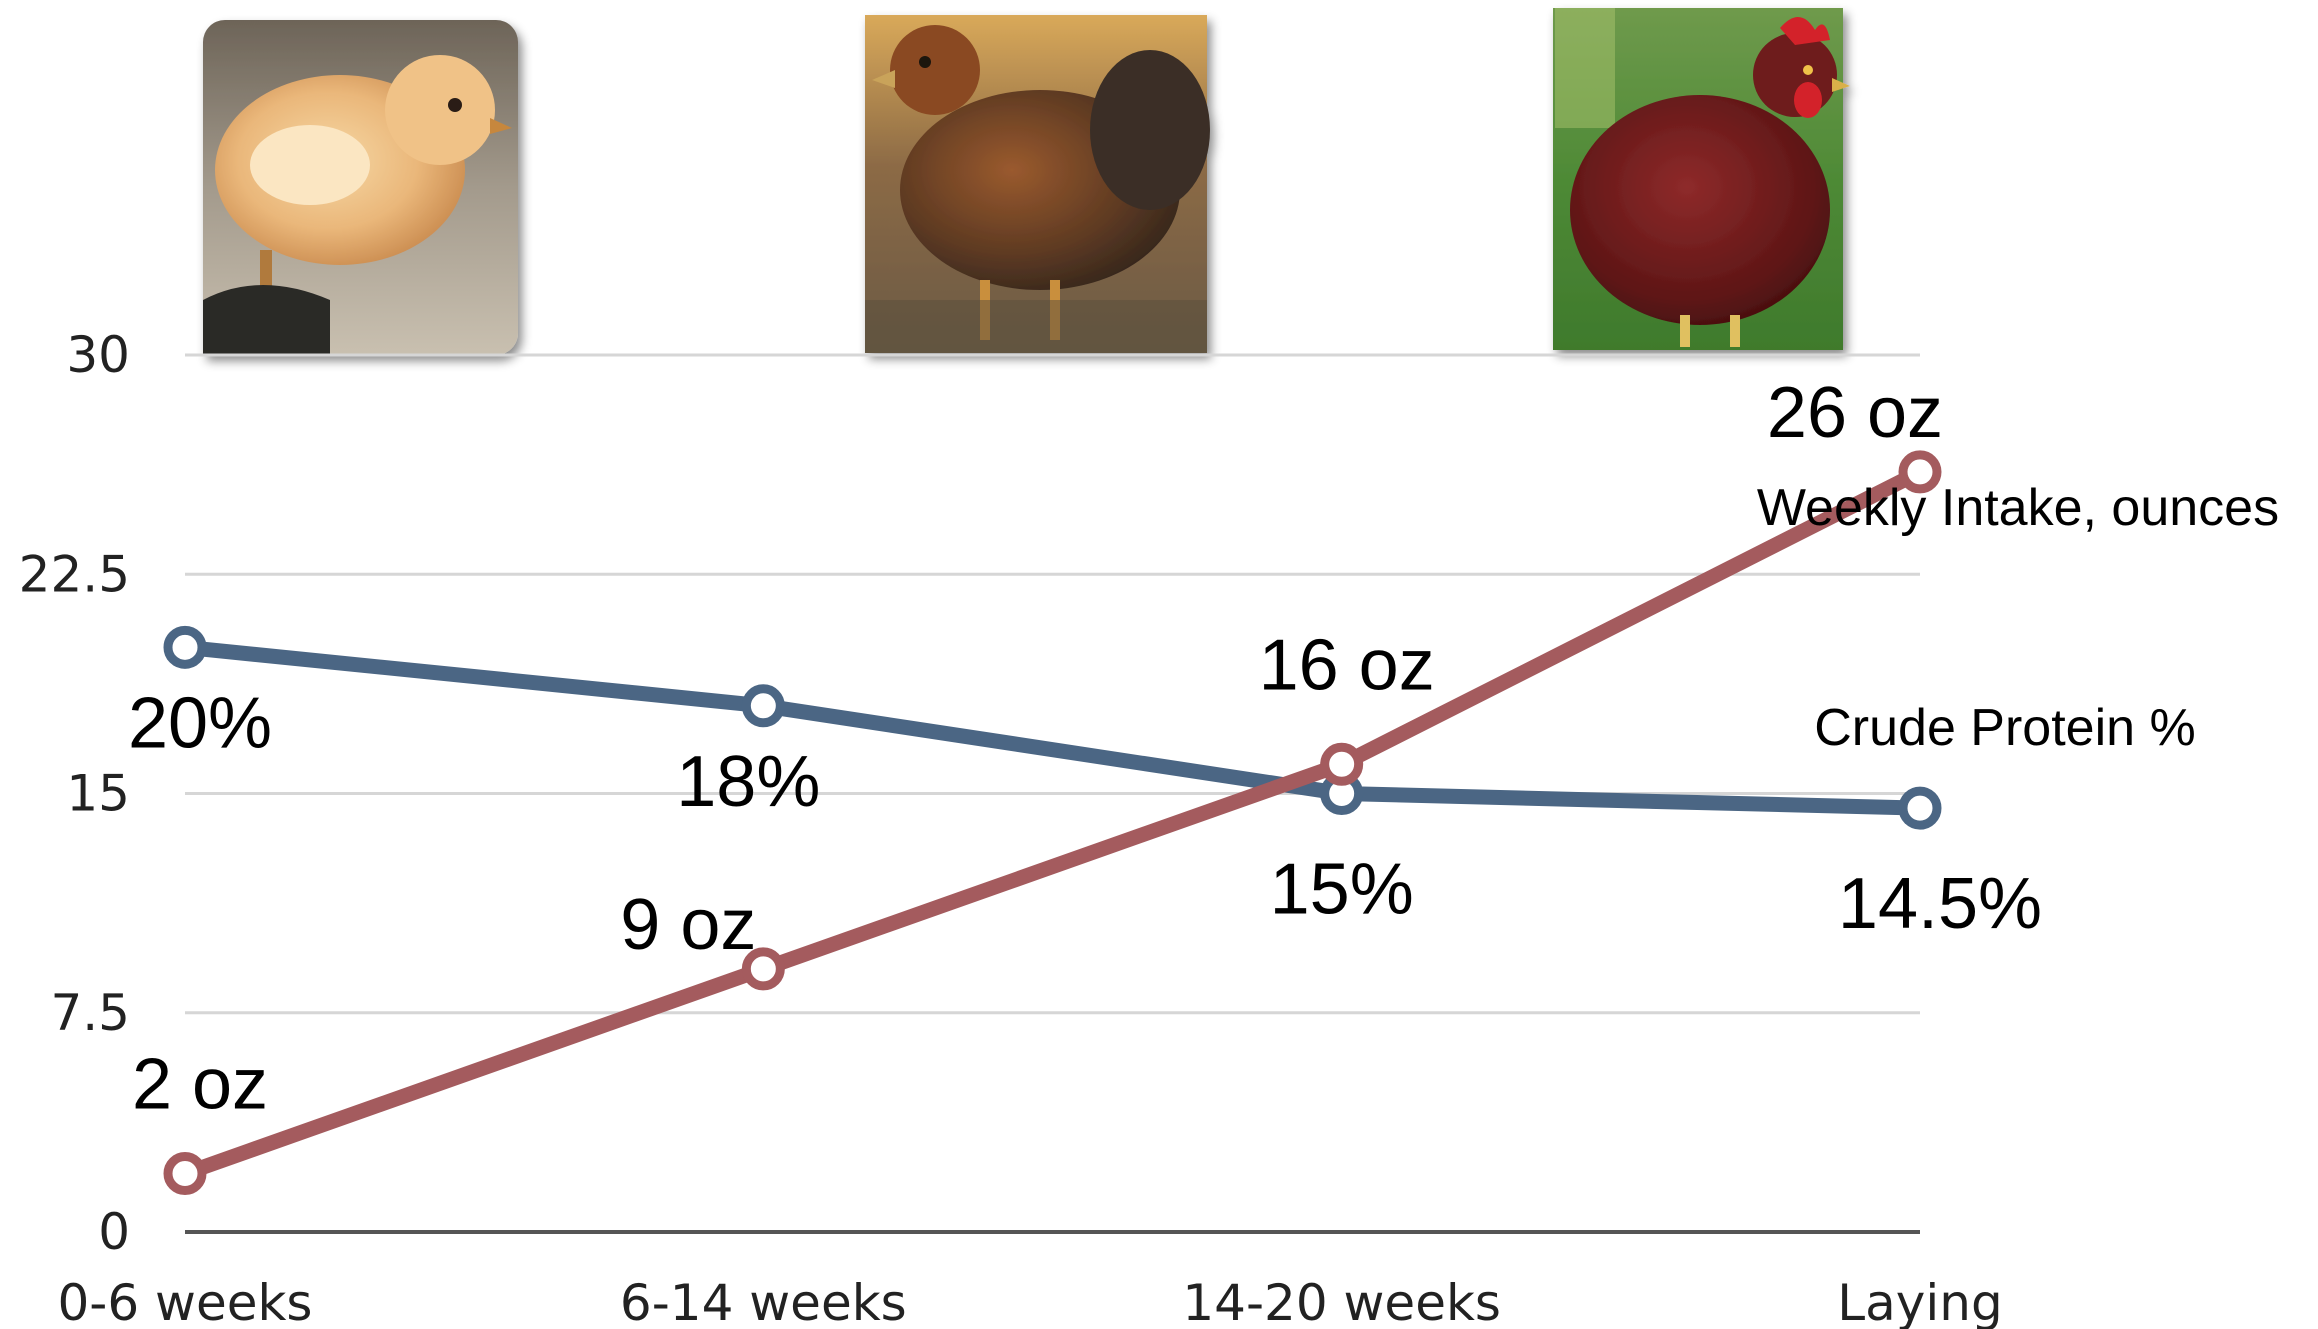 Image resolution: width=2318 pixels, height=1329 pixels. I want to click on series-line, so click(1052, 727).